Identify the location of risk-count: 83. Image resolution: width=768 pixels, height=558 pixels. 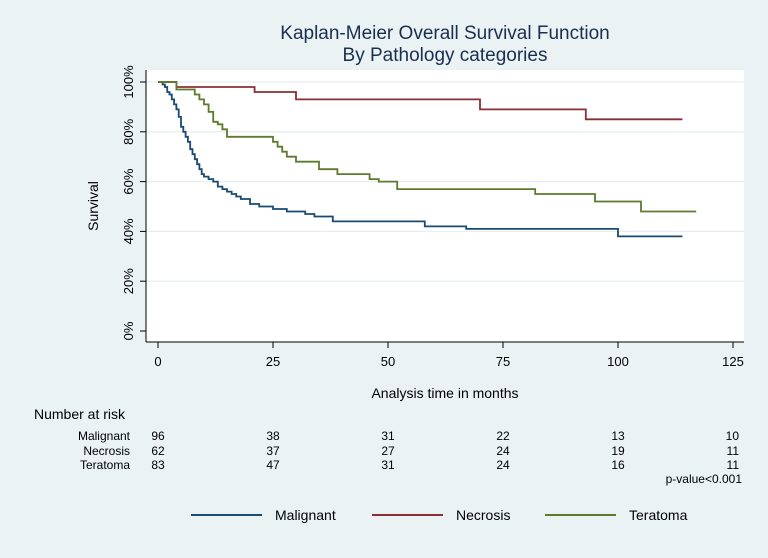
(158, 465).